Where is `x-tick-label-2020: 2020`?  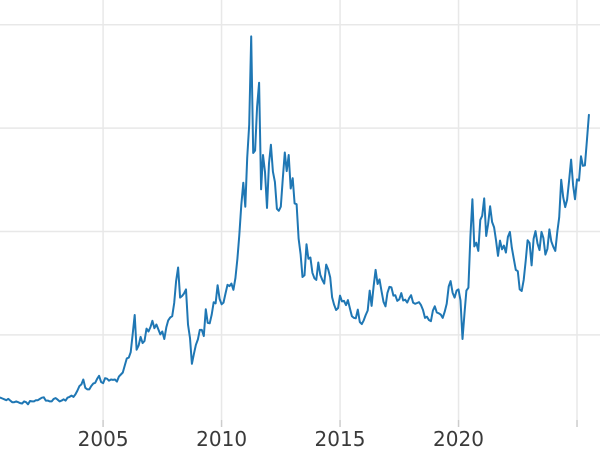 x-tick-label-2020: 2020 is located at coordinates (458, 438).